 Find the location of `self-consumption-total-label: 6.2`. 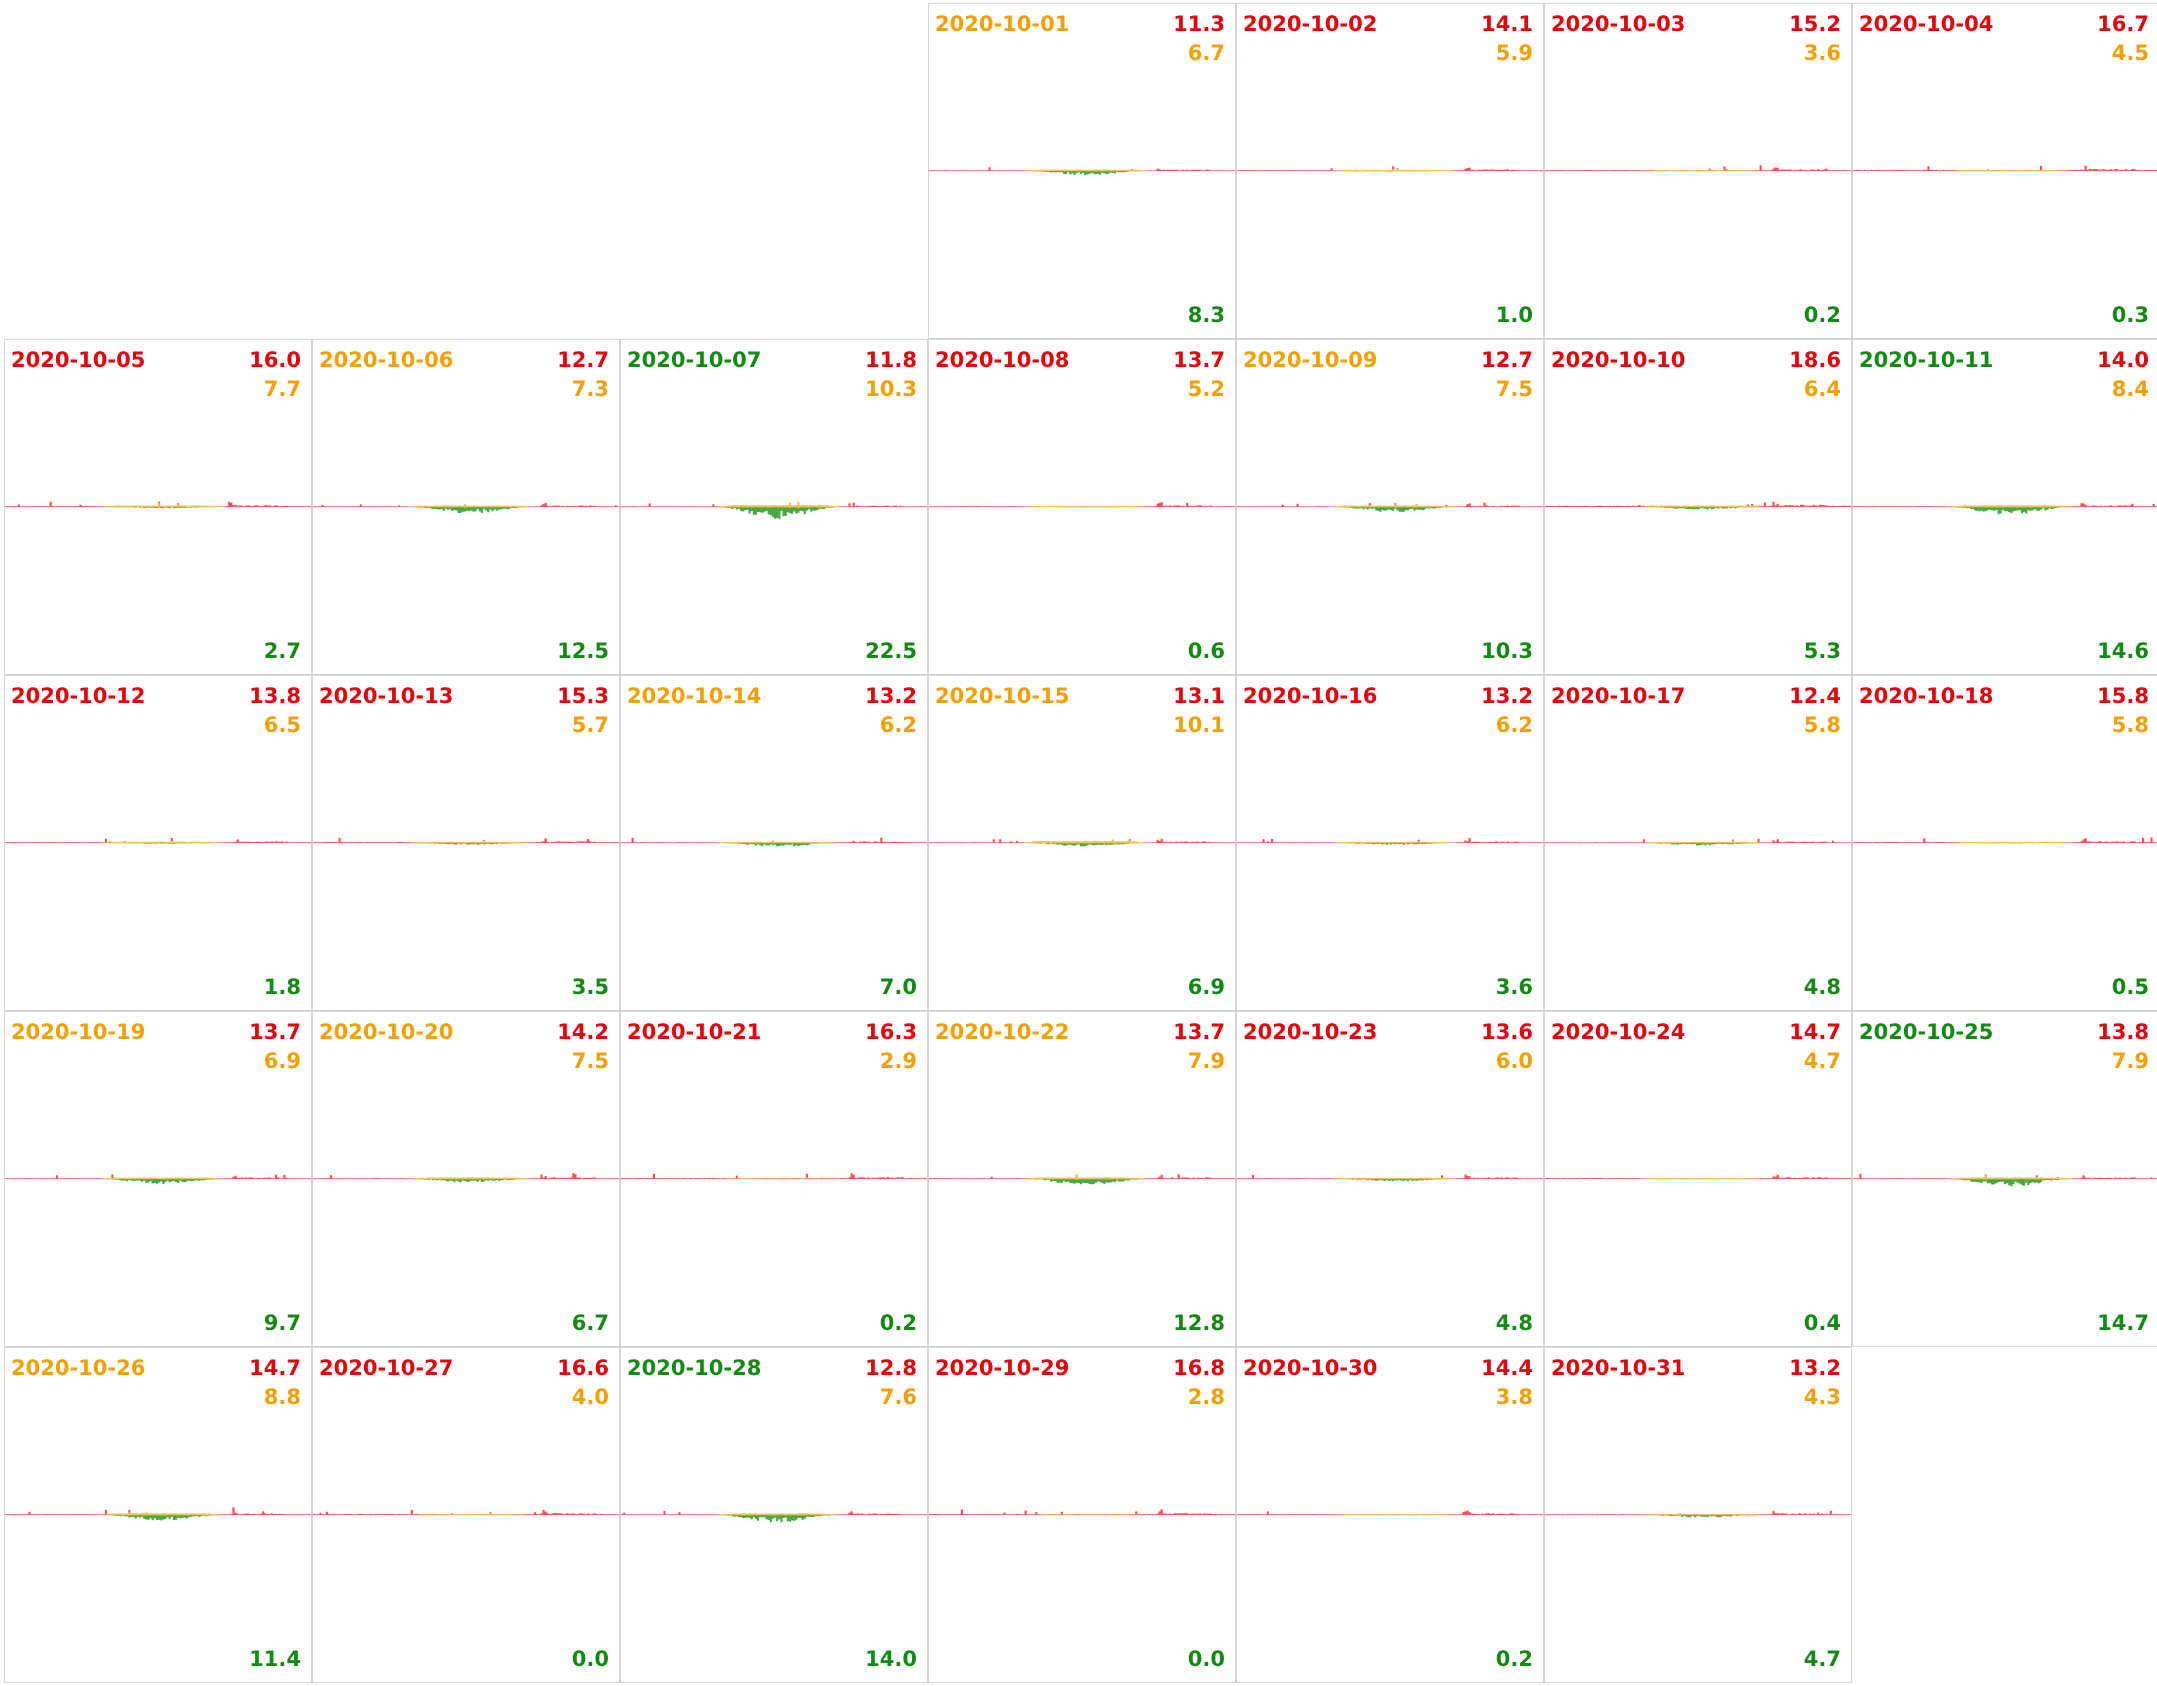

self-consumption-total-label: 6.2 is located at coordinates (898, 725).